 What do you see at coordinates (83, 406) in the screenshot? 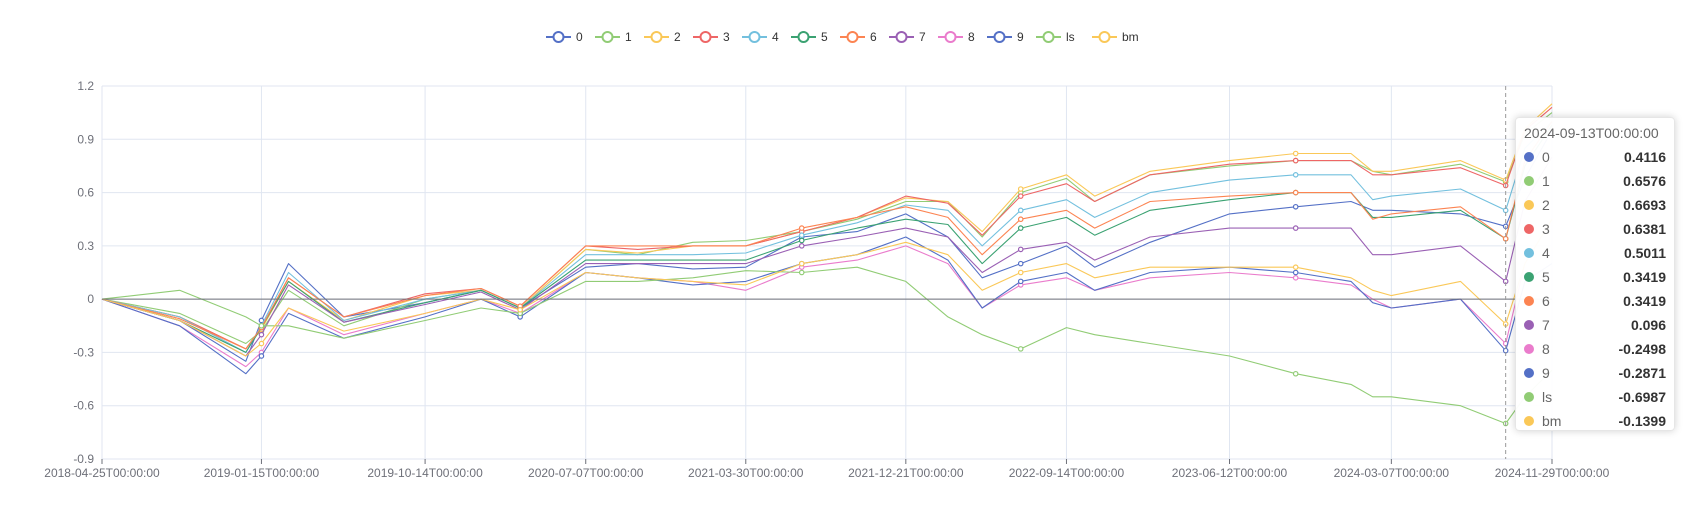
I see `y-tick-label: -0.6` at bounding box center [83, 406].